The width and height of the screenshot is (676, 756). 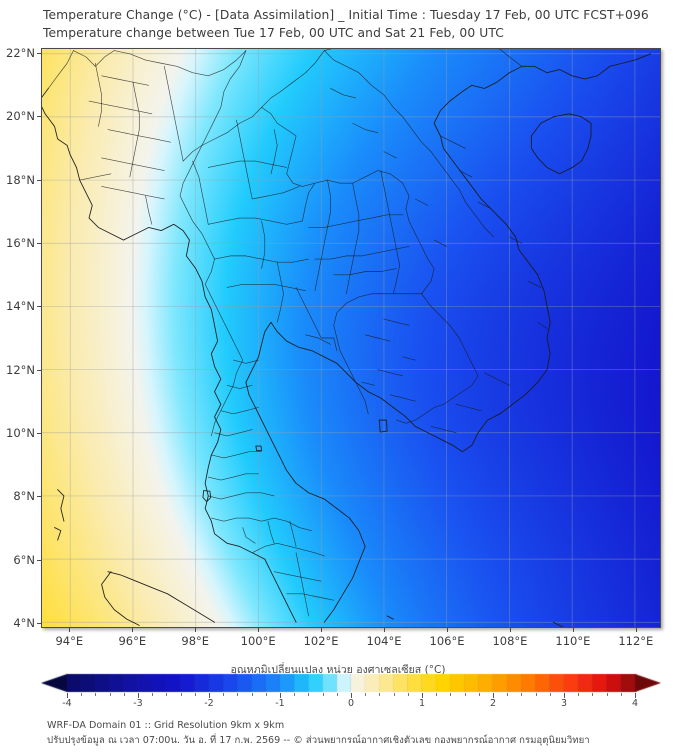 I want to click on colorbar-tick-label-4: 0, so click(x=351, y=703).